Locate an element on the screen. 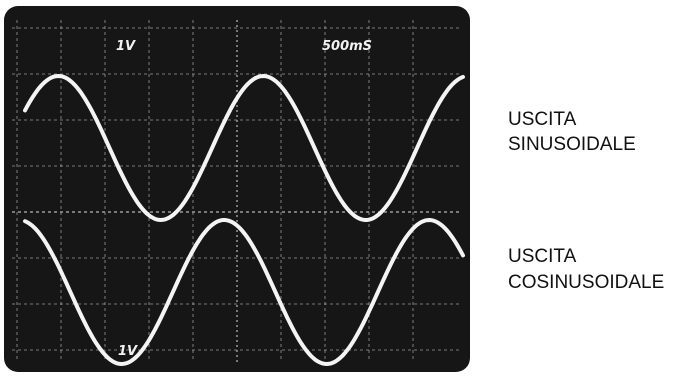  caption: SINUSOIDALE is located at coordinates (572, 144).